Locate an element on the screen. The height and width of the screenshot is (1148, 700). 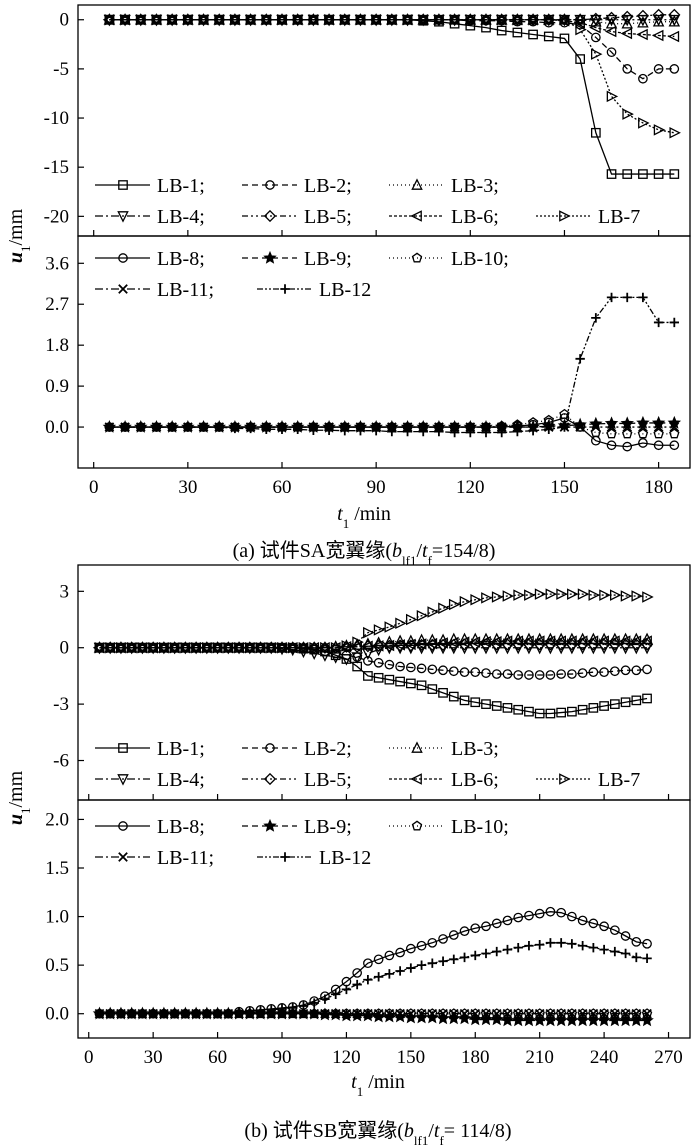
legend-label: LB-5; is located at coordinates (328, 780).